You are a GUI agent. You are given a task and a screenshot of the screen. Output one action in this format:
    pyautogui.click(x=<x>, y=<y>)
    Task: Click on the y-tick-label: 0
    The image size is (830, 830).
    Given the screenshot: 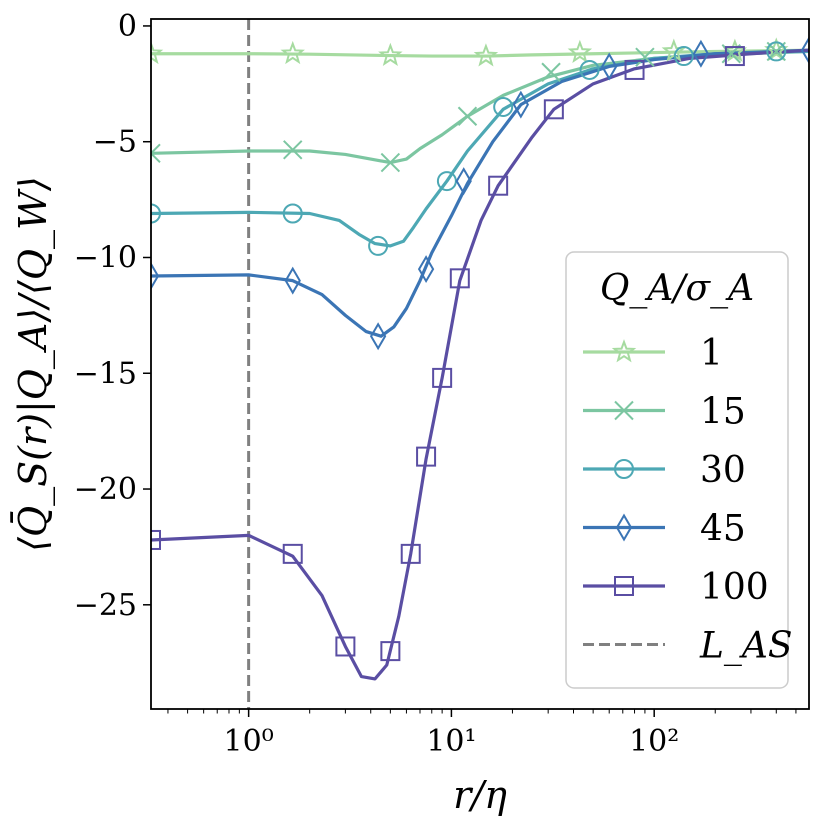 What is the action you would take?
    pyautogui.click(x=127, y=26)
    